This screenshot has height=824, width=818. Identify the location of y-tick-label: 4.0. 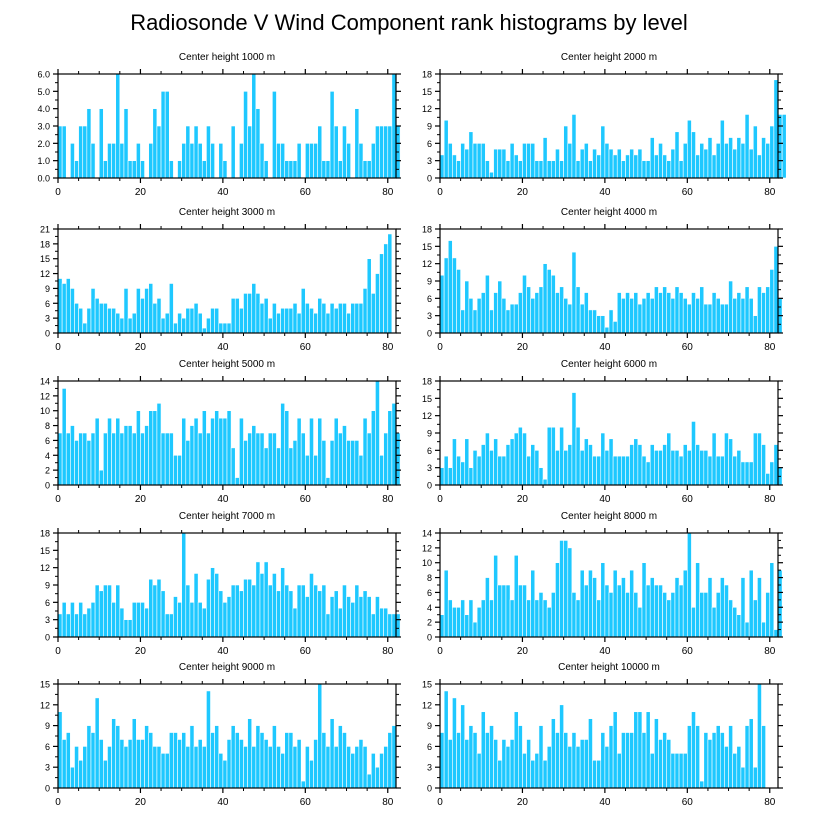
(43, 109).